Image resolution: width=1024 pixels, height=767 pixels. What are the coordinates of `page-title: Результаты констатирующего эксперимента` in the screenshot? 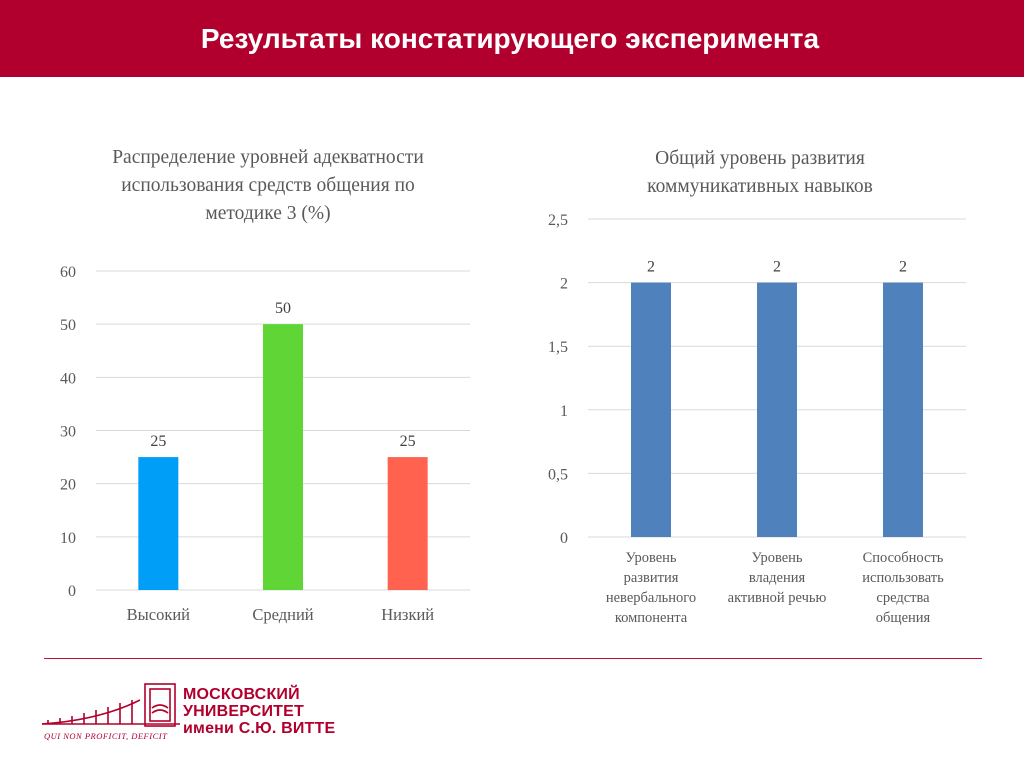 It's located at (510, 38).